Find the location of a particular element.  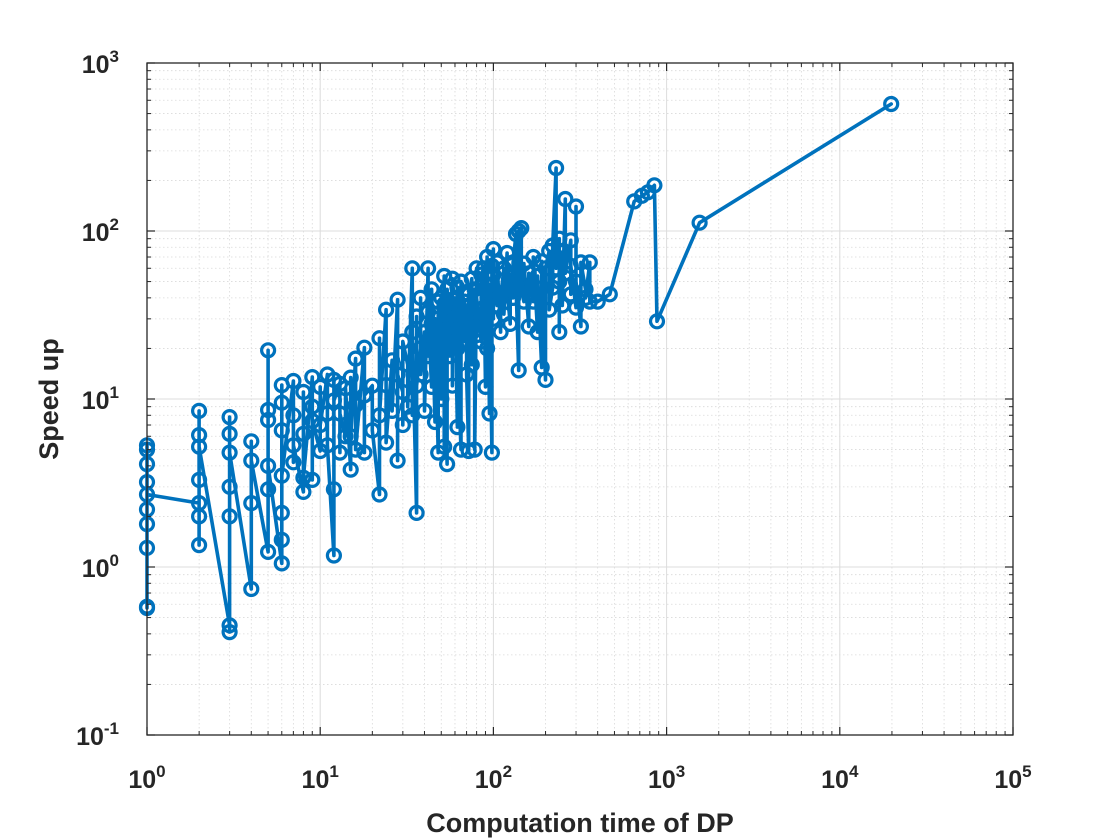

x-axis-label: Computation time of DP is located at coordinates (579, 823).